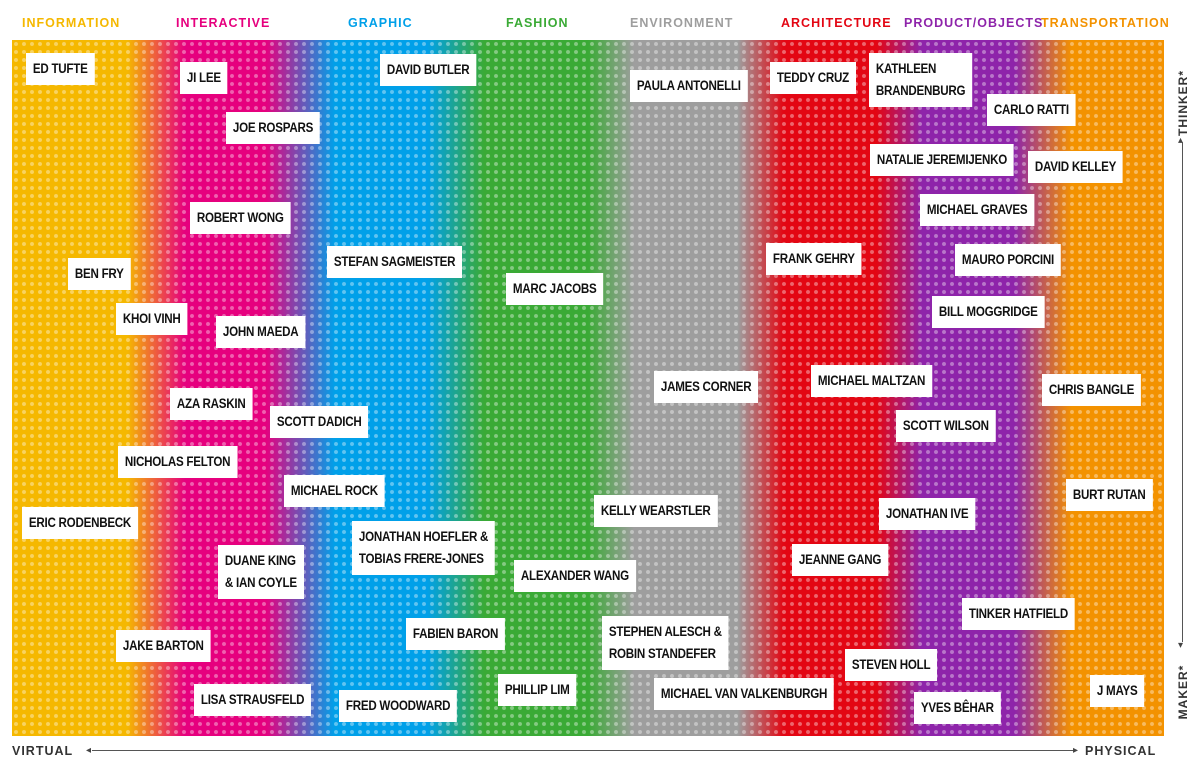 Image resolution: width=1200 pixels, height=774 pixels. I want to click on arrow-down-icon: ▾, so click(1181, 645).